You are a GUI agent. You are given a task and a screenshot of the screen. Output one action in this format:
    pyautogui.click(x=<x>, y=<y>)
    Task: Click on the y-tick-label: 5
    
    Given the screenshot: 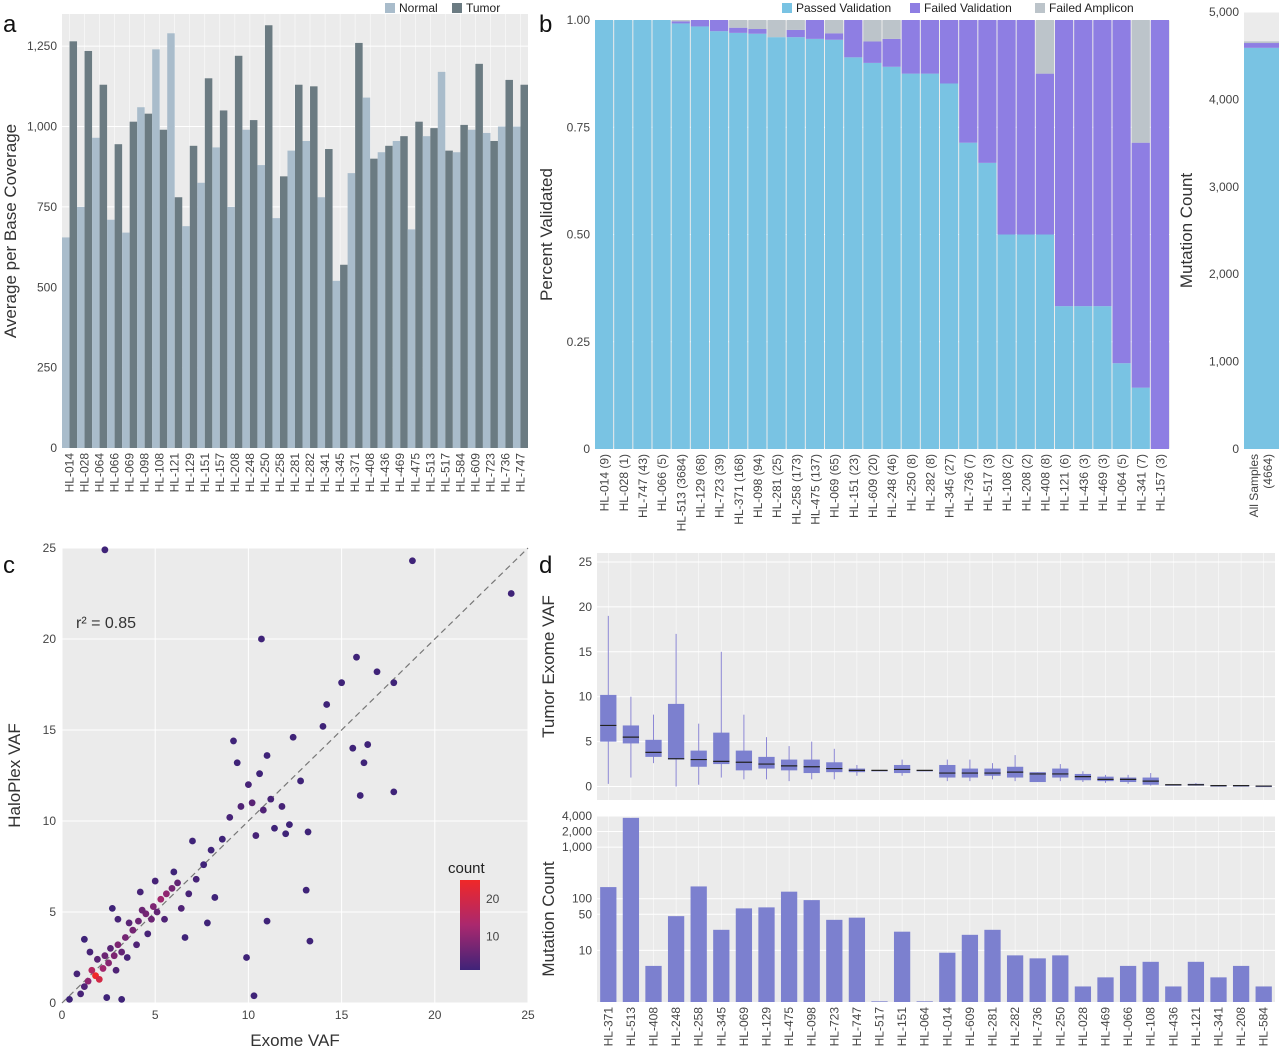 What is the action you would take?
    pyautogui.click(x=588, y=742)
    